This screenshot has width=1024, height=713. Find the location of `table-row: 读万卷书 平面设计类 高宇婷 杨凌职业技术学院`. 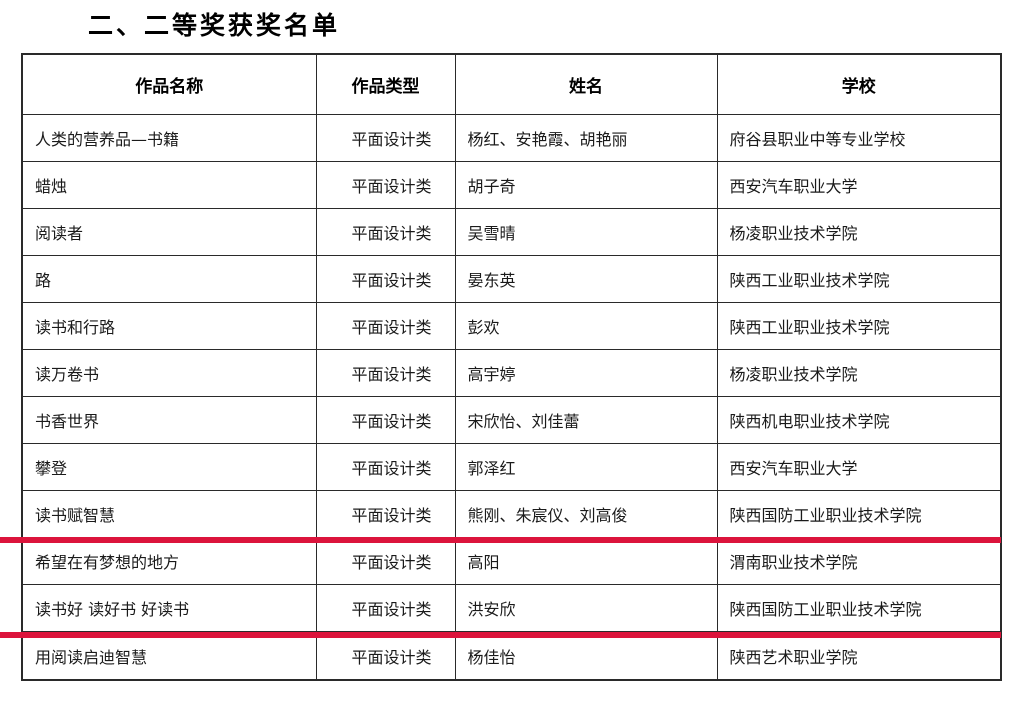

table-row: 读万卷书 平面设计类 高宇婷 杨凌职业技术学院 is located at coordinates (511, 373).